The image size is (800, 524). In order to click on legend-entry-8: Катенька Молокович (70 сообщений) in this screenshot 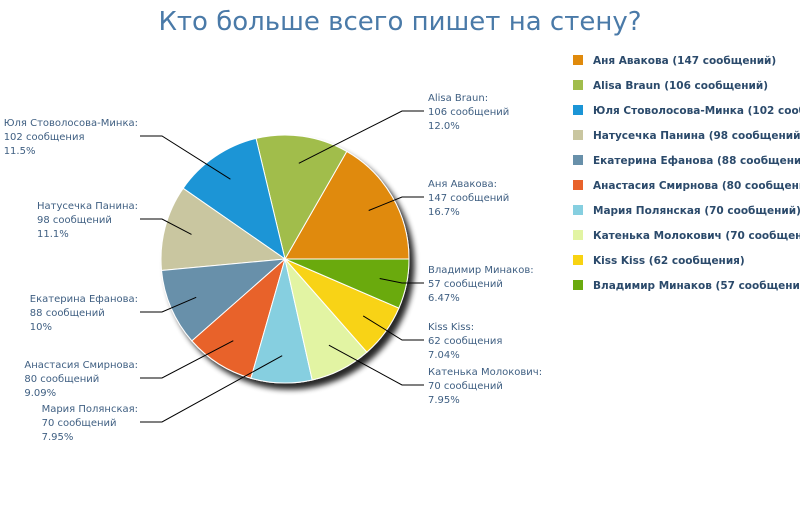, I will do `click(696, 236)`.